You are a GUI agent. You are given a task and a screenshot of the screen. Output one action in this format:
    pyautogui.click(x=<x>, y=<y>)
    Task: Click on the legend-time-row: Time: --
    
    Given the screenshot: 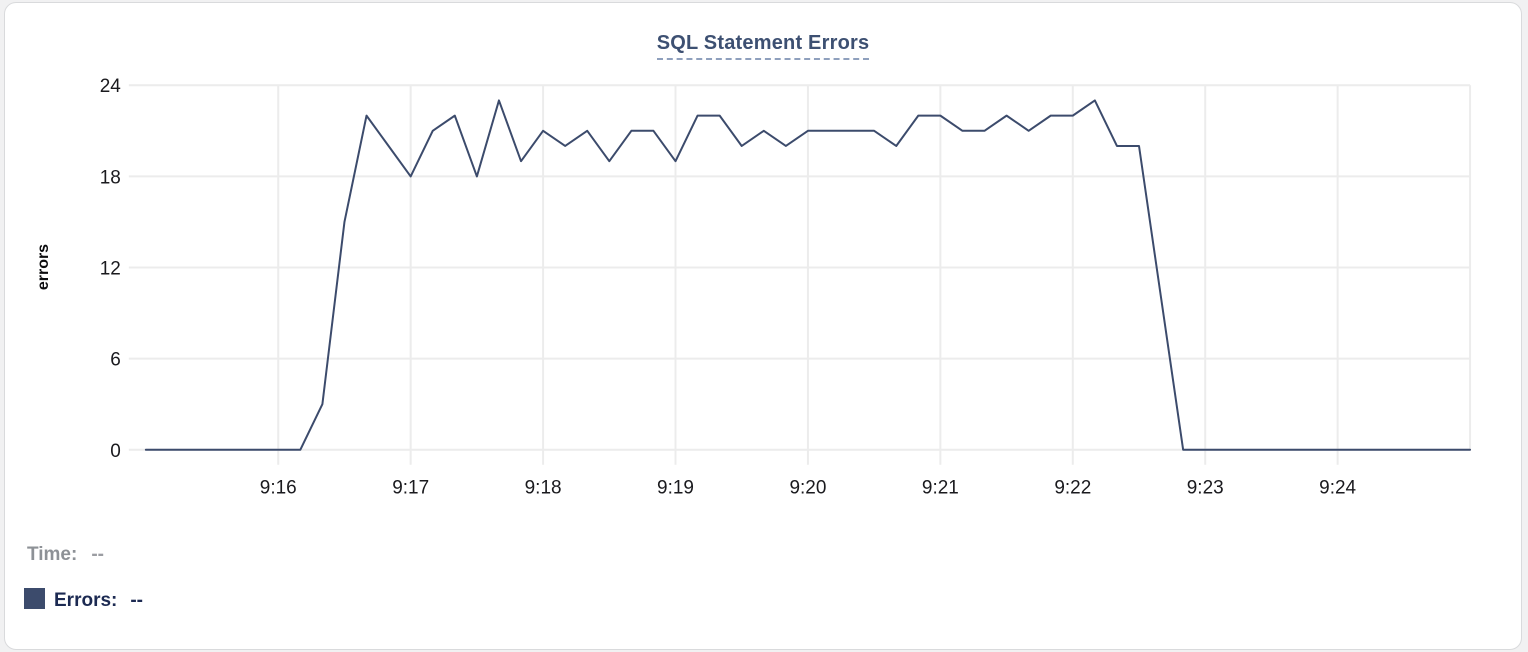 What is the action you would take?
    pyautogui.click(x=774, y=555)
    